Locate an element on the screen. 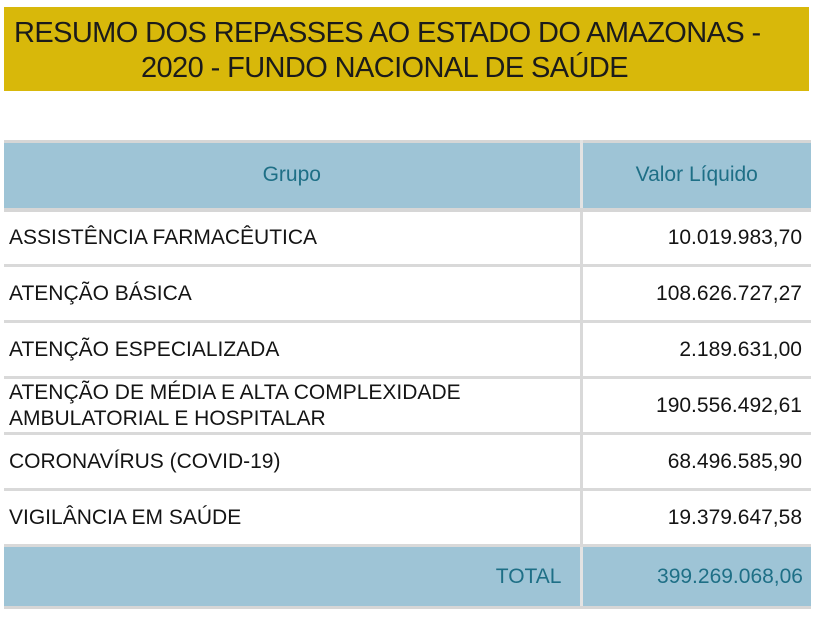 The width and height of the screenshot is (822, 626). title-line-2: 2020 - FUNDO NACIONAL DE SAÚDE is located at coordinates (385, 68).